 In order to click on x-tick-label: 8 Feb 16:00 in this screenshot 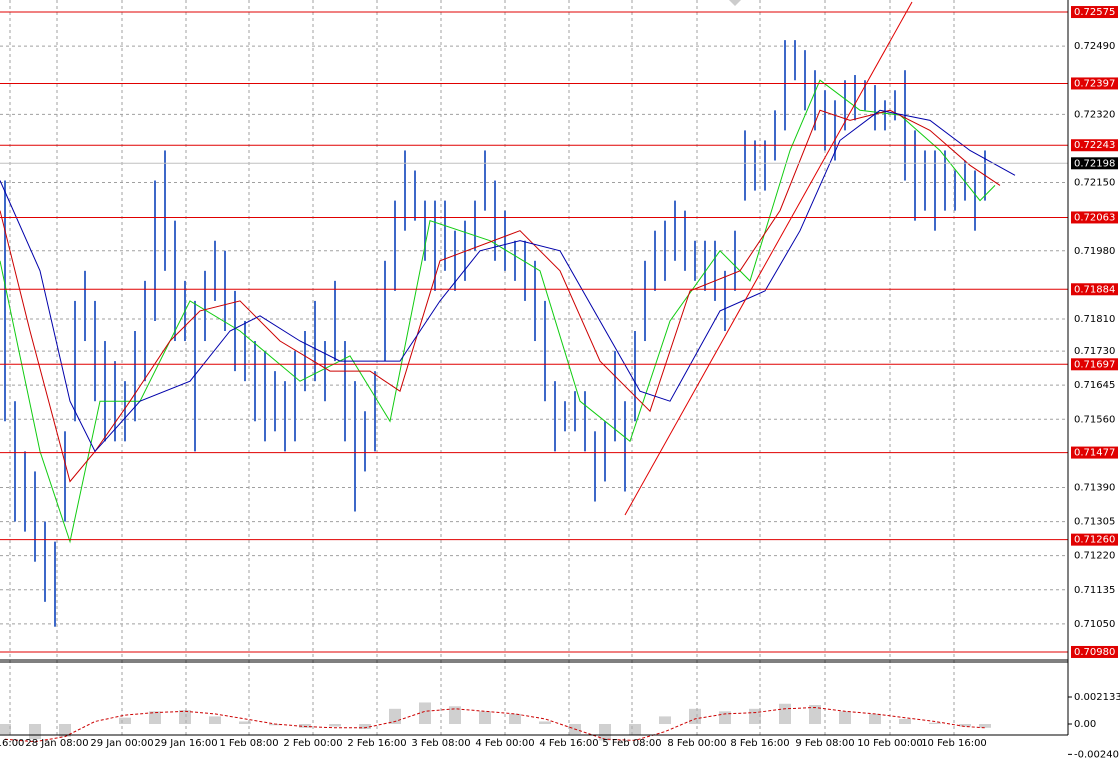, I will do `click(759, 743)`.